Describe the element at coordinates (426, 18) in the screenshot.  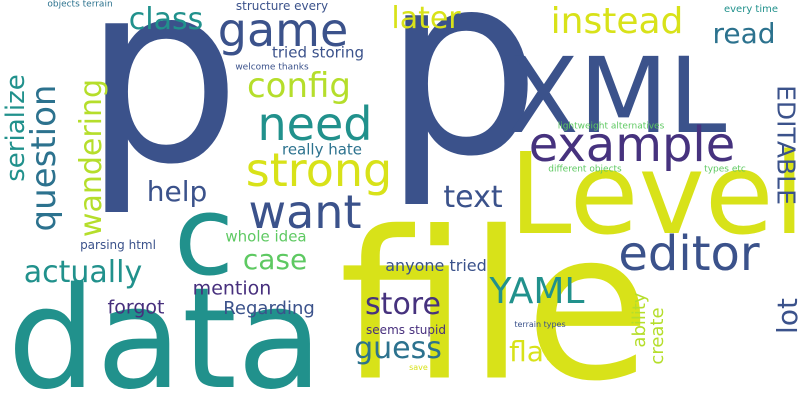
I see `word-later: later` at that location.